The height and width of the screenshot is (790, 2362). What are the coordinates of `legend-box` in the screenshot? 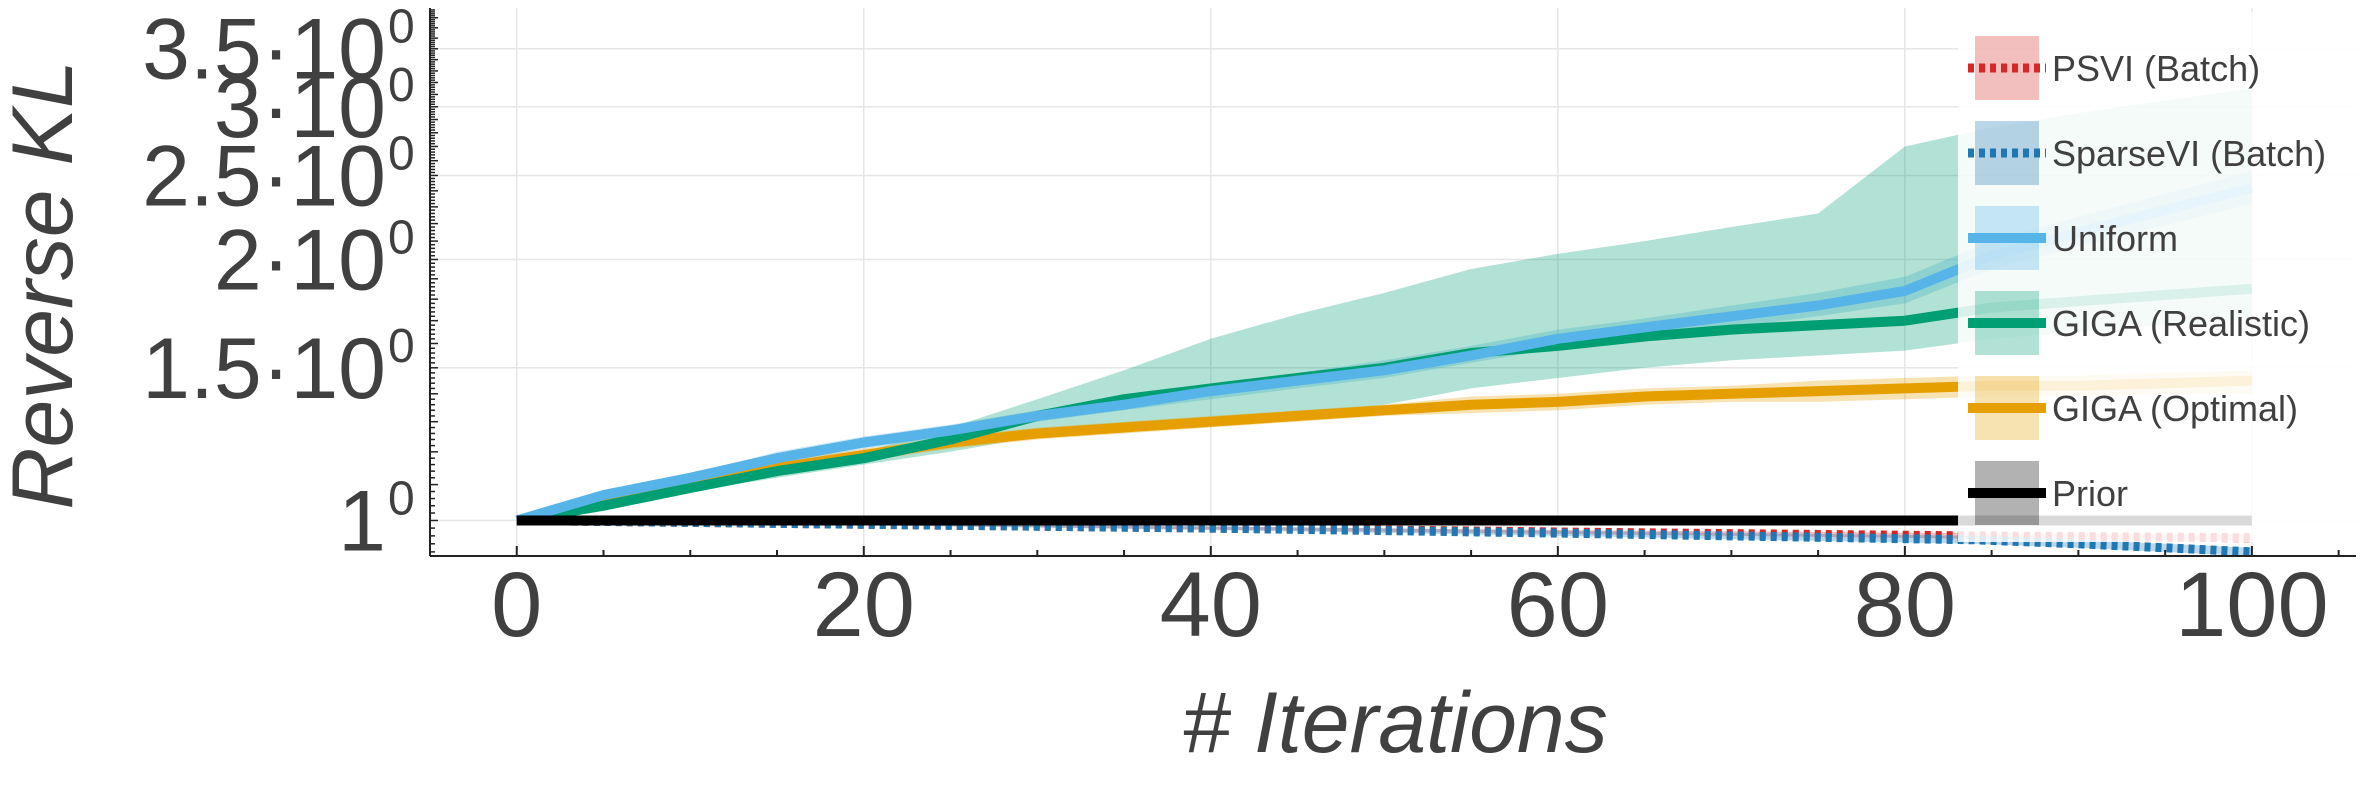 It's located at (2157, 277).